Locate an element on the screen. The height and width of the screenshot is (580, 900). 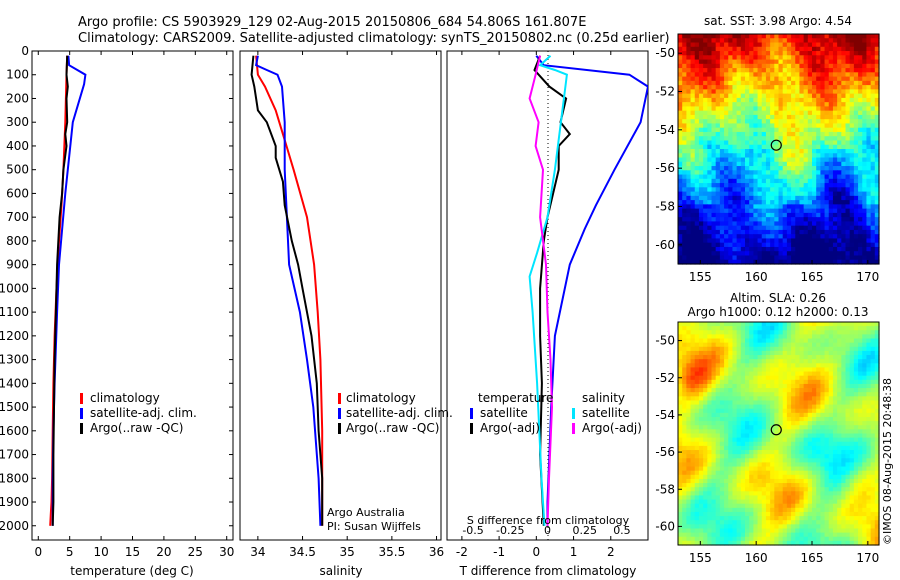
x-tick-label: 0 is located at coordinates (537, 552).